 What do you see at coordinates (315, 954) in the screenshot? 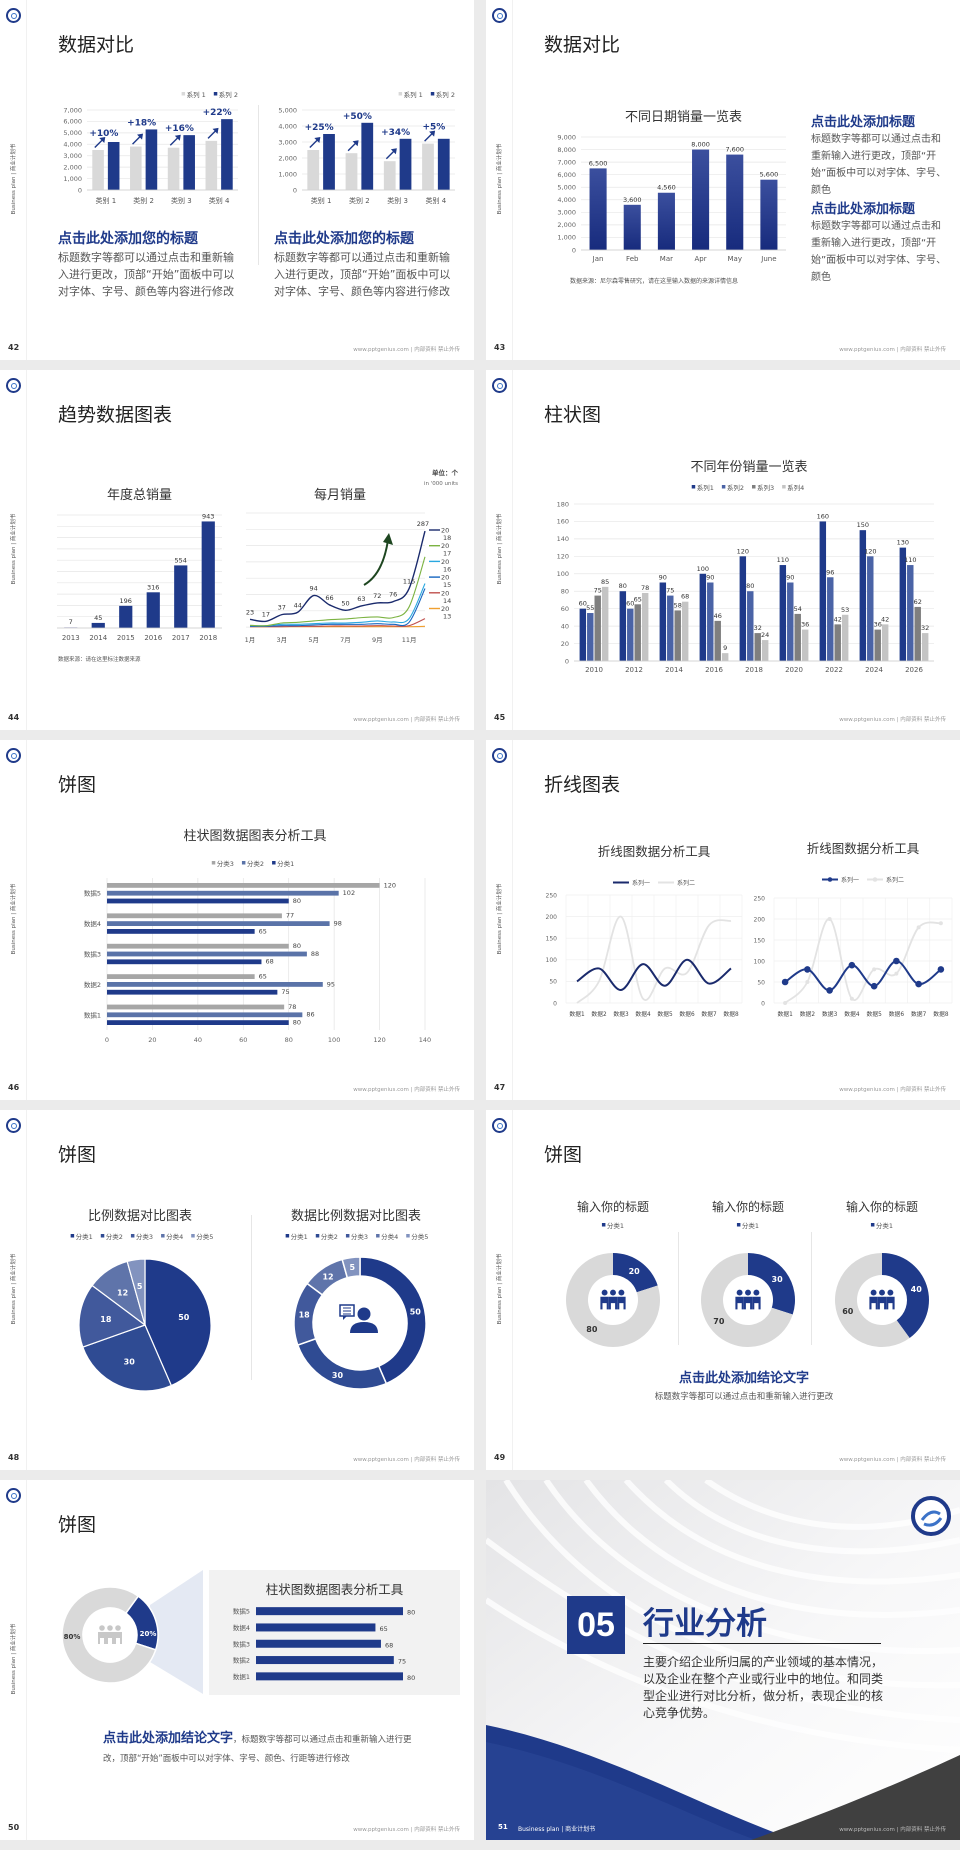
I see `data-label: 88` at bounding box center [315, 954].